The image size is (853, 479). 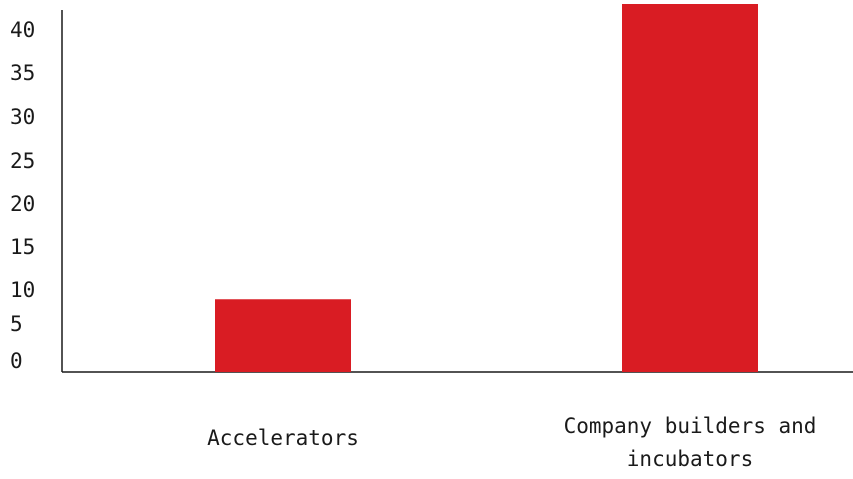 What do you see at coordinates (16, 324) in the screenshot?
I see `y-tick-label: 5` at bounding box center [16, 324].